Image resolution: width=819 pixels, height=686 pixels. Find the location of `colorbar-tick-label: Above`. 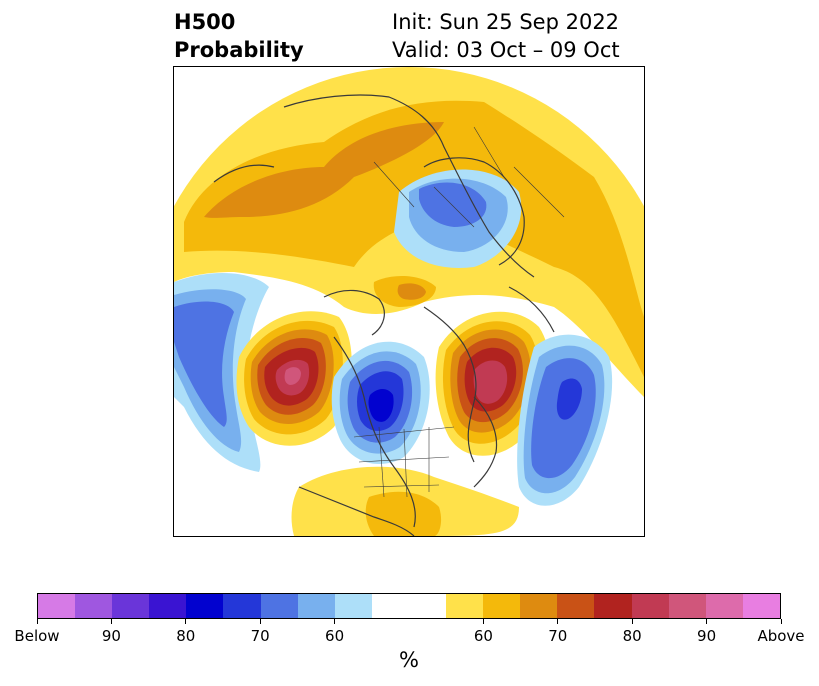

colorbar-tick-label: Above is located at coordinates (781, 636).